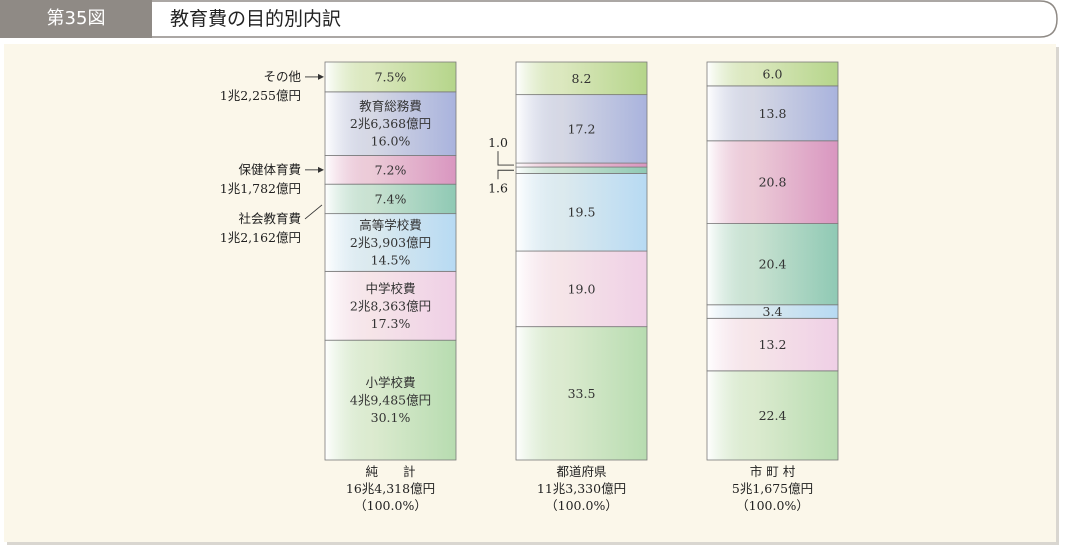 This screenshot has height=557, width=1073. I want to click on segment-label: 13.8, so click(773, 113).